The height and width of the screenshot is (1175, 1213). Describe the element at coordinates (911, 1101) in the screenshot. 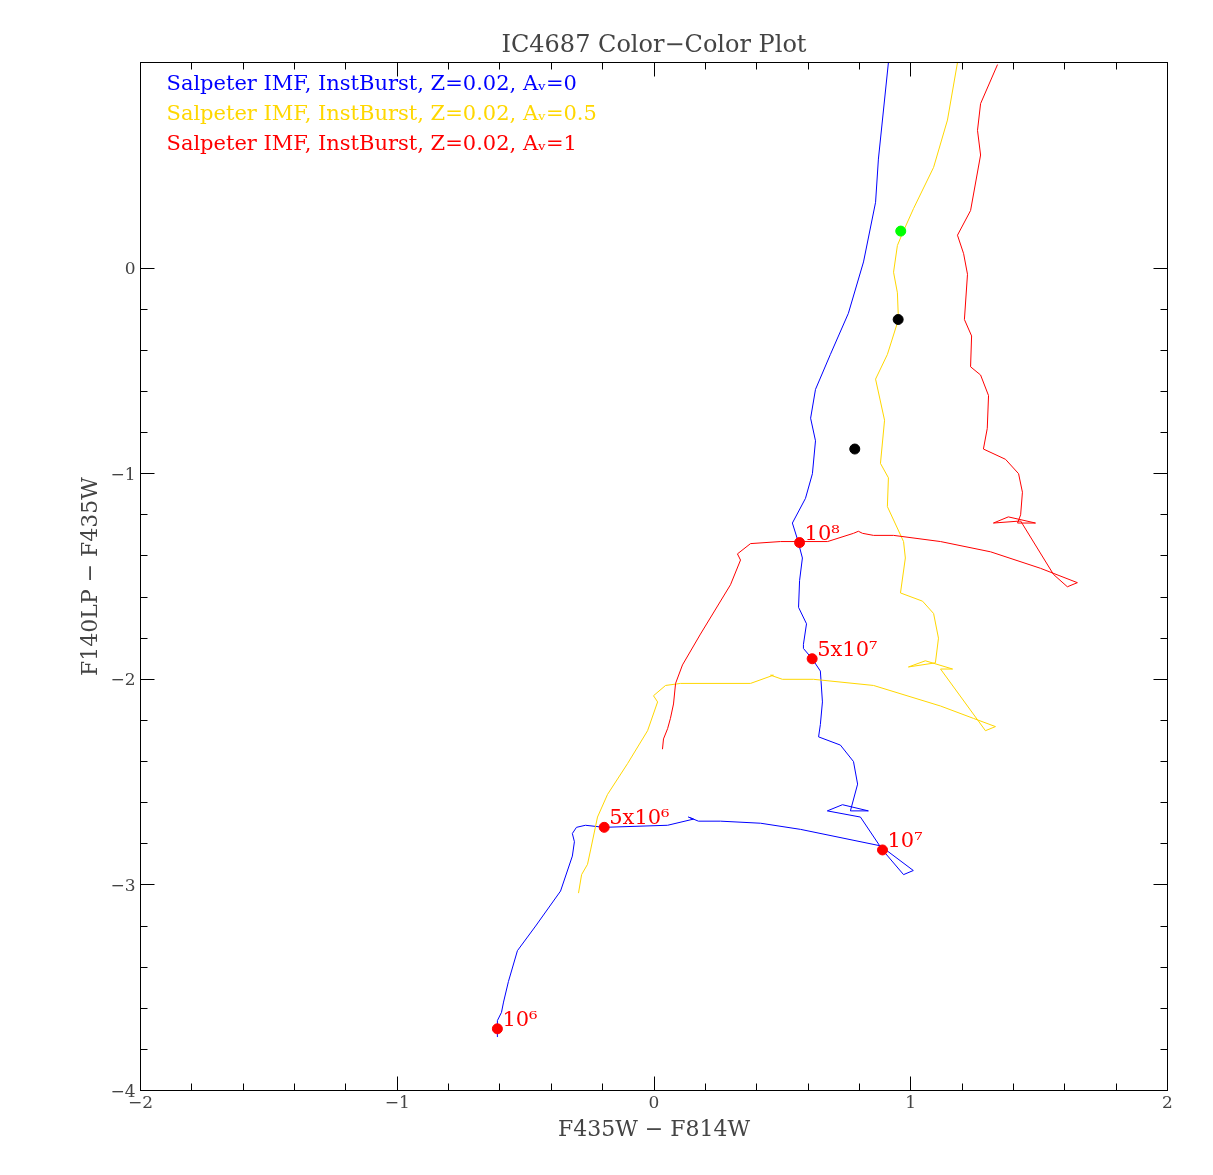

I see `x-tick-label: 1` at that location.